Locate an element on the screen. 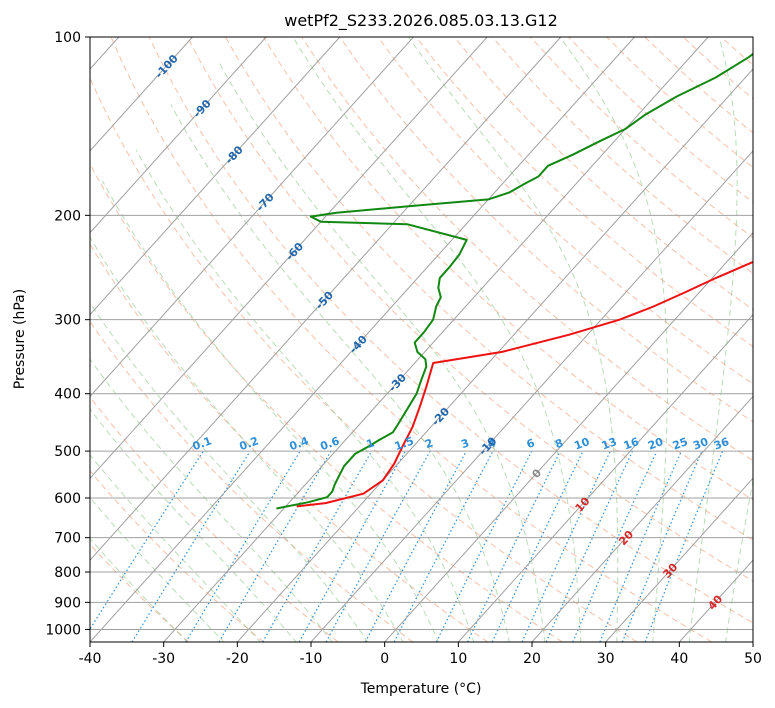 The height and width of the screenshot is (708, 775). y-tick-label: 800 is located at coordinates (67, 573).